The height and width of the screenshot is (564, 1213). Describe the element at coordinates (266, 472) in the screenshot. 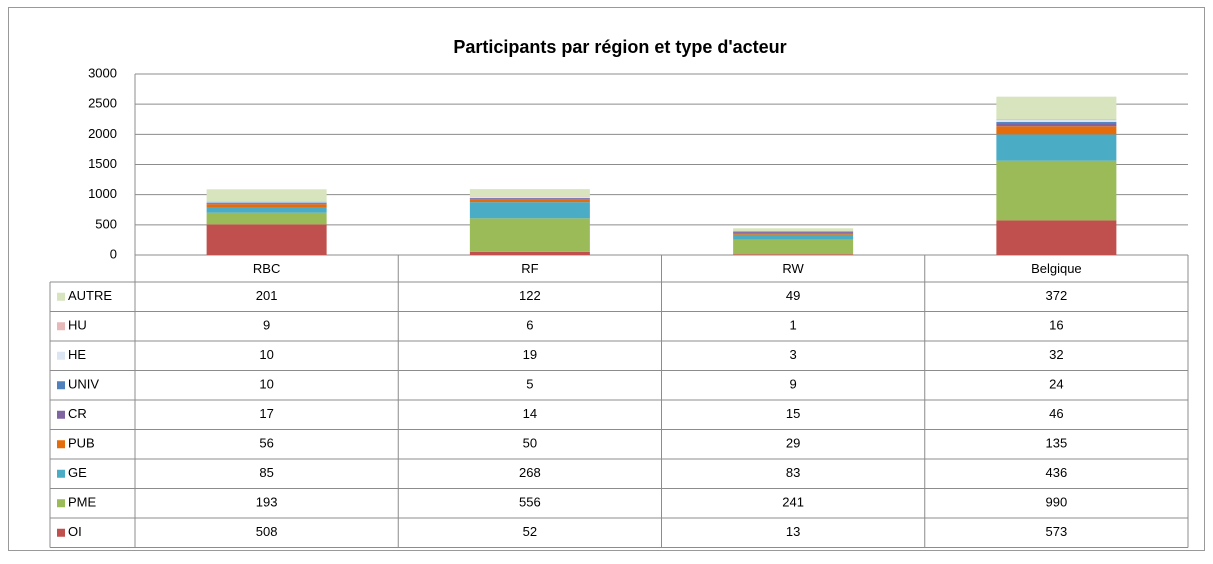

I see `table-value: 85` at that location.